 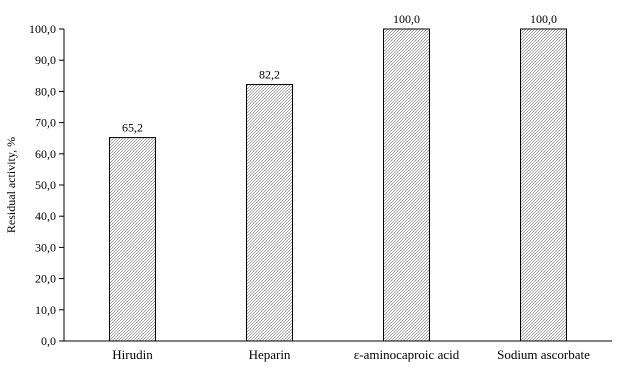 I want to click on y-tick-label: 40,0, so click(x=45, y=216).